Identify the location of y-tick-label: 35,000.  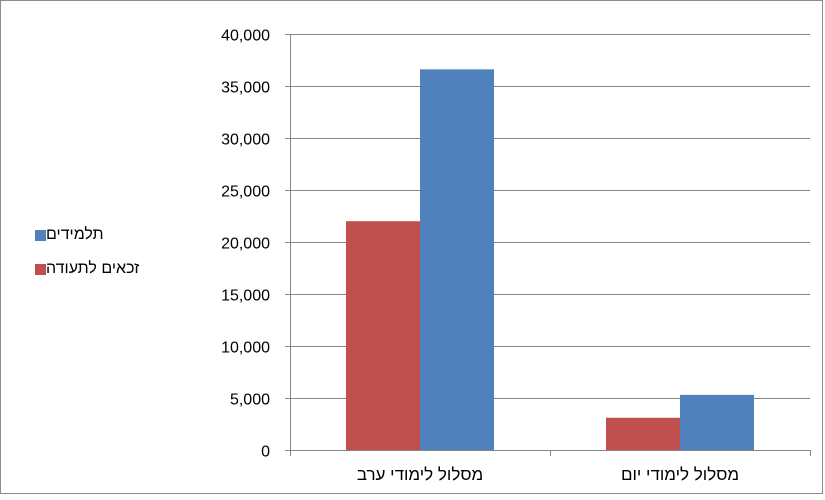
(245, 88).